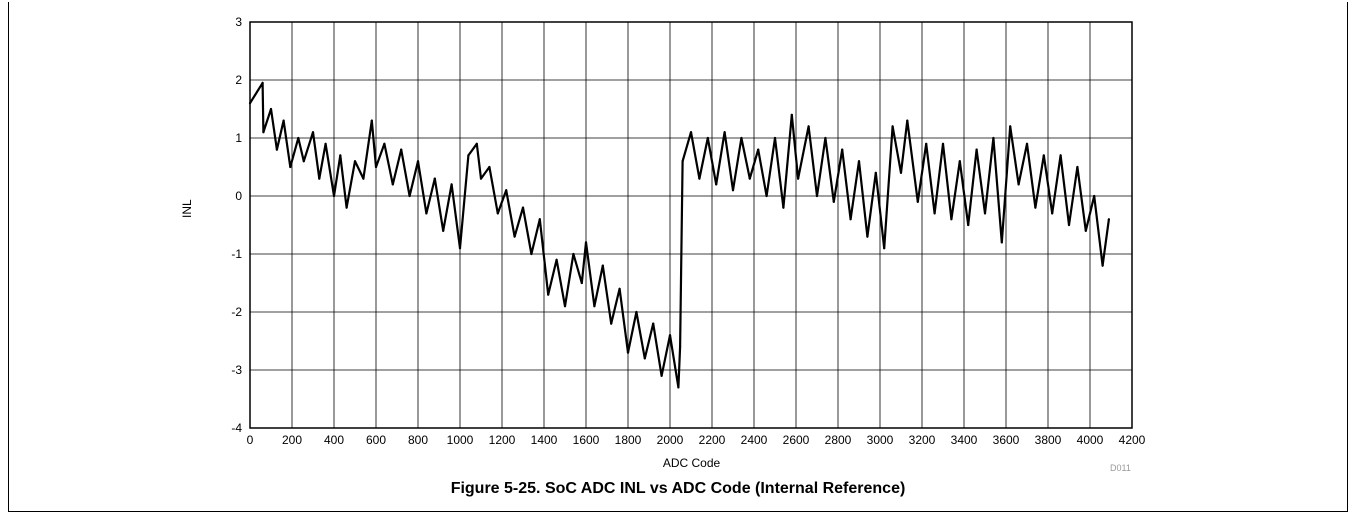 This screenshot has width=1356, height=517. Describe the element at coordinates (796, 440) in the screenshot. I see `x-tick-label: 2600` at that location.